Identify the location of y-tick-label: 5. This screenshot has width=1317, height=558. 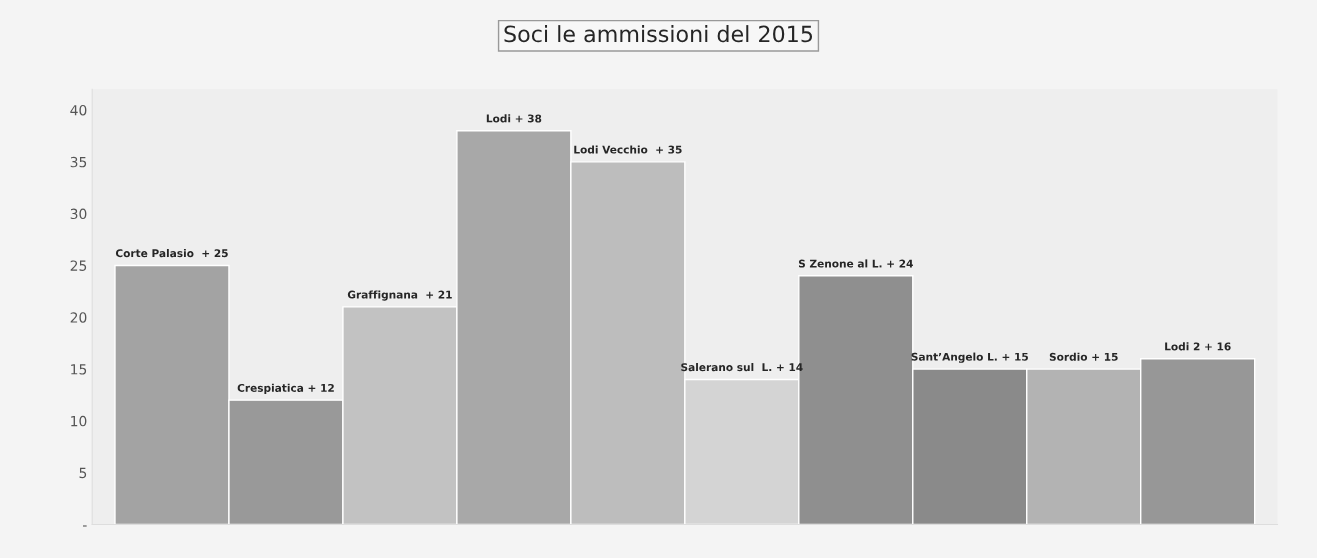
(83, 473).